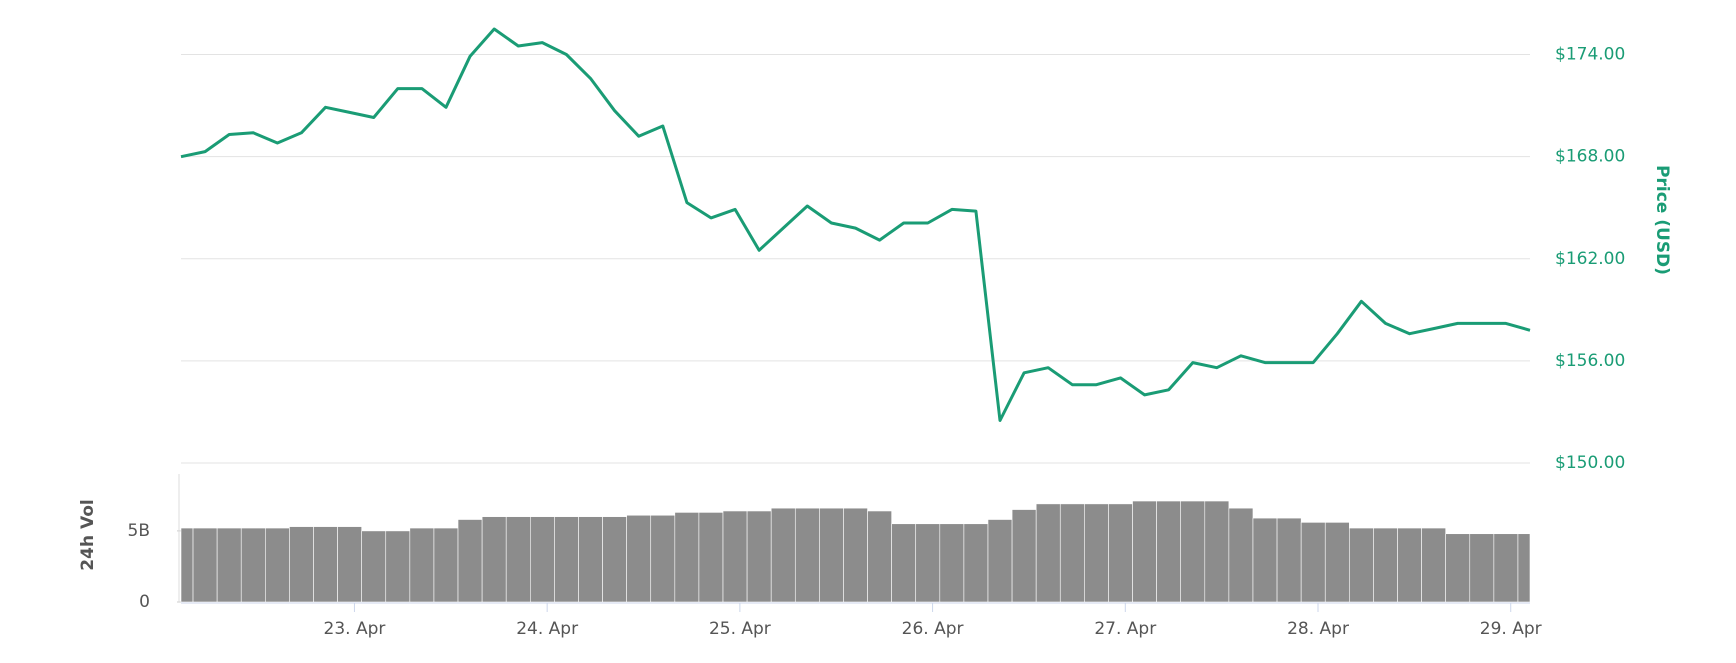  What do you see at coordinates (1662, 220) in the screenshot?
I see `price-axis-label: Price (USD)` at bounding box center [1662, 220].